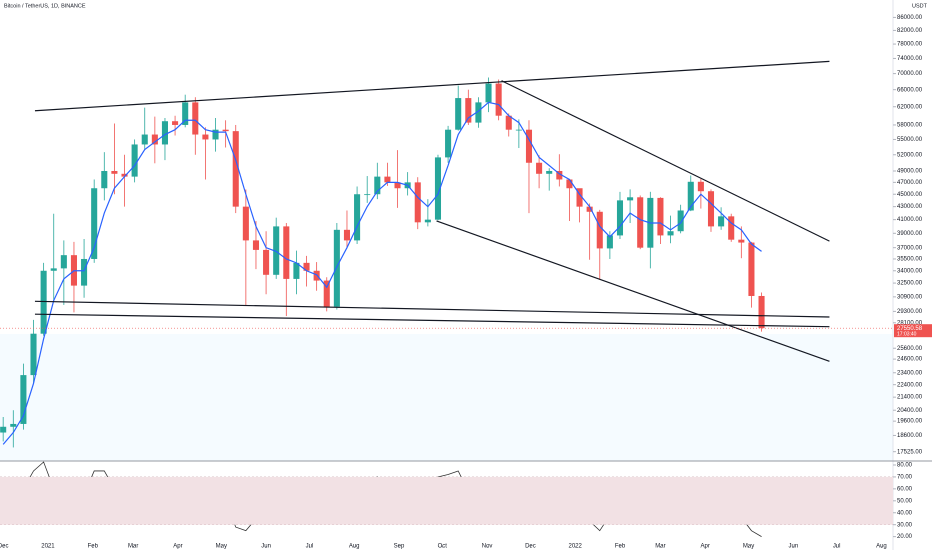 This screenshot has height=550, width=932. Describe the element at coordinates (910, 126) in the screenshot. I see `y-tick-label: 58000.00` at that location.